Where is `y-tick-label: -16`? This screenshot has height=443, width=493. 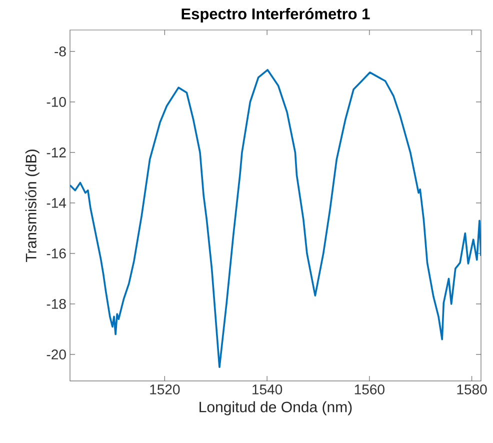 y-tick-label: -16 is located at coordinates (56, 253).